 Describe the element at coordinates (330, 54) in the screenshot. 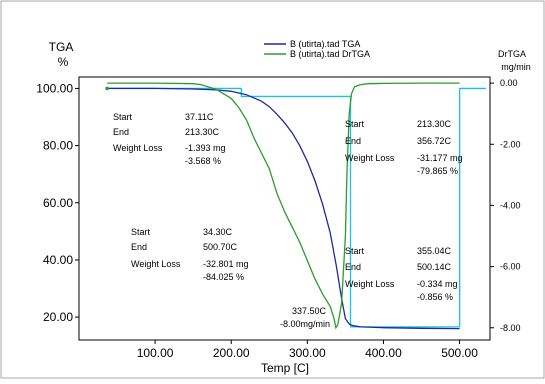

I see `legend-label-drtga: B (utirta).tad DrTGA` at that location.